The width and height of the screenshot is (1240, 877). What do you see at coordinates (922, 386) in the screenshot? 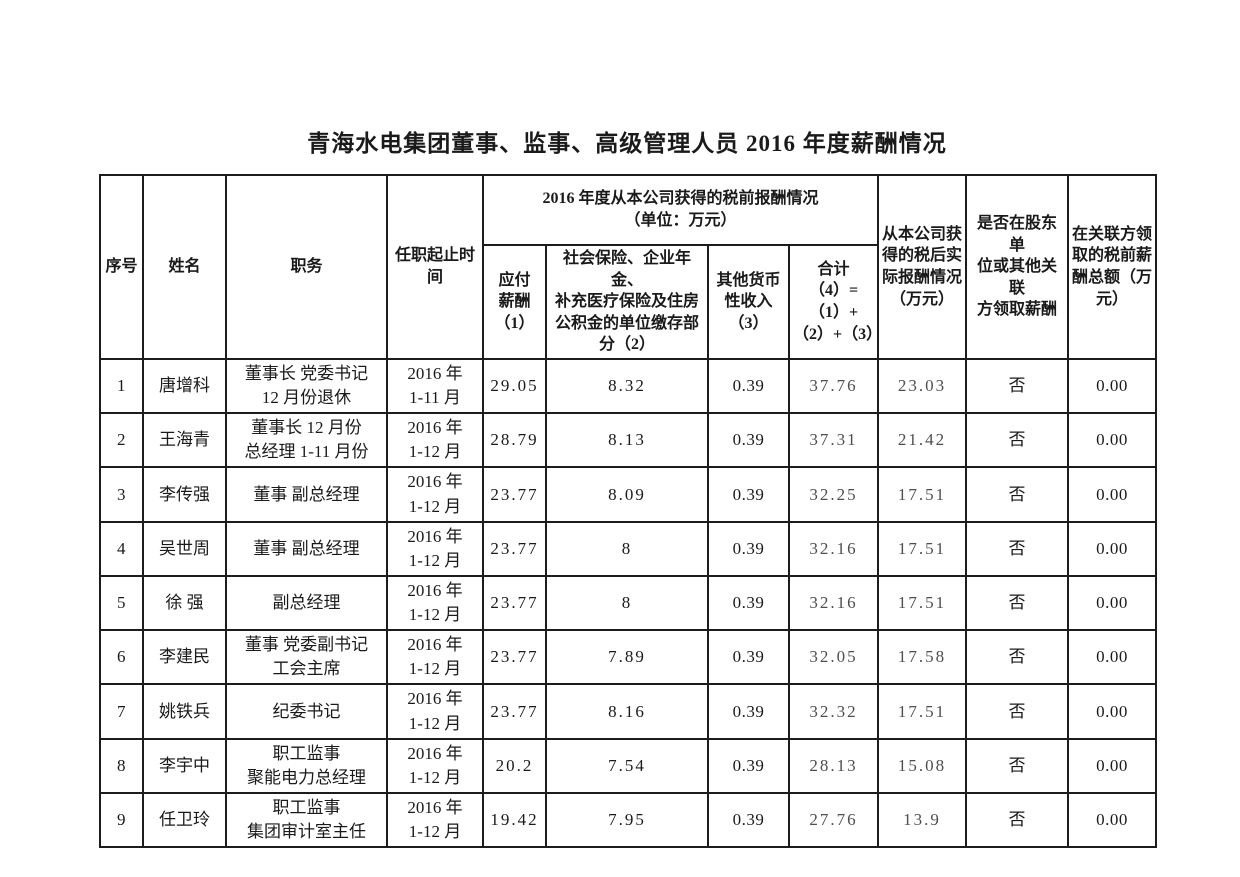
I see `cell-aftertax: 23.03` at bounding box center [922, 386].